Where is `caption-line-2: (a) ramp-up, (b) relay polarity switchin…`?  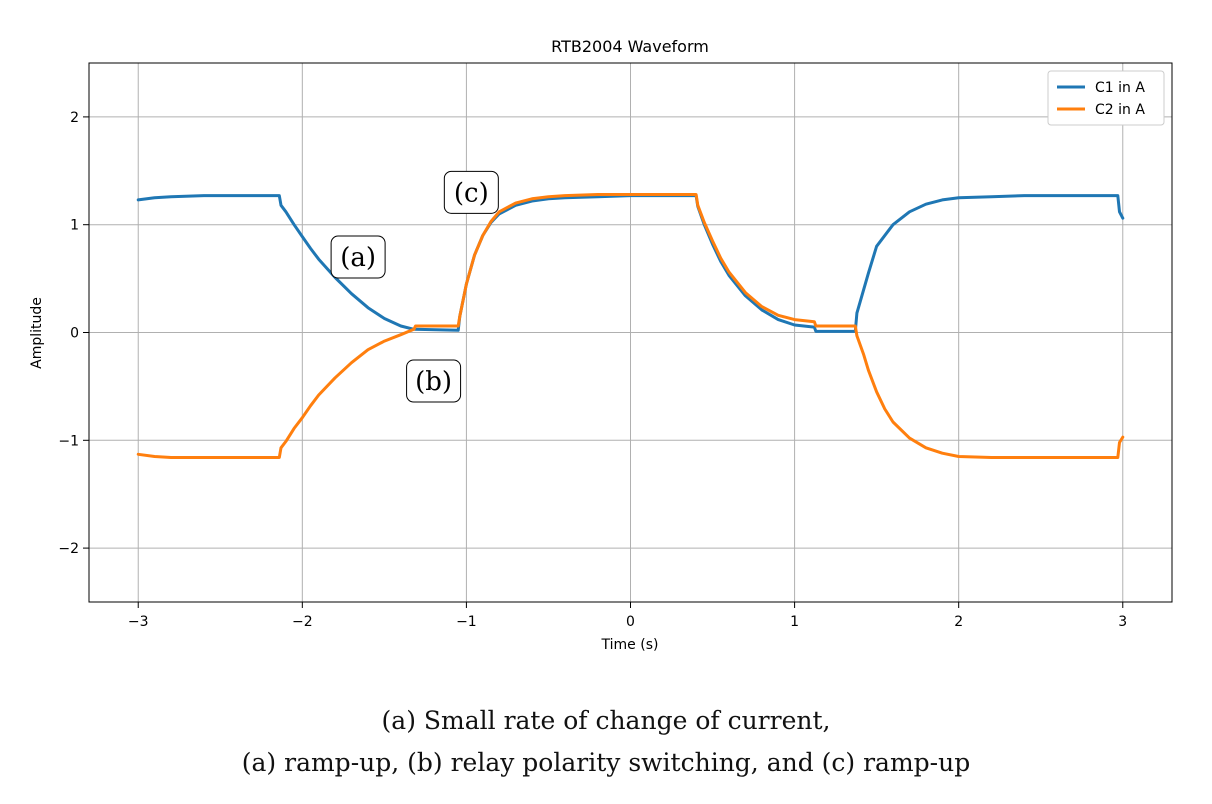
caption-line-2: (a) ramp-up, (b) relay polarity switchin… is located at coordinates (606, 762).